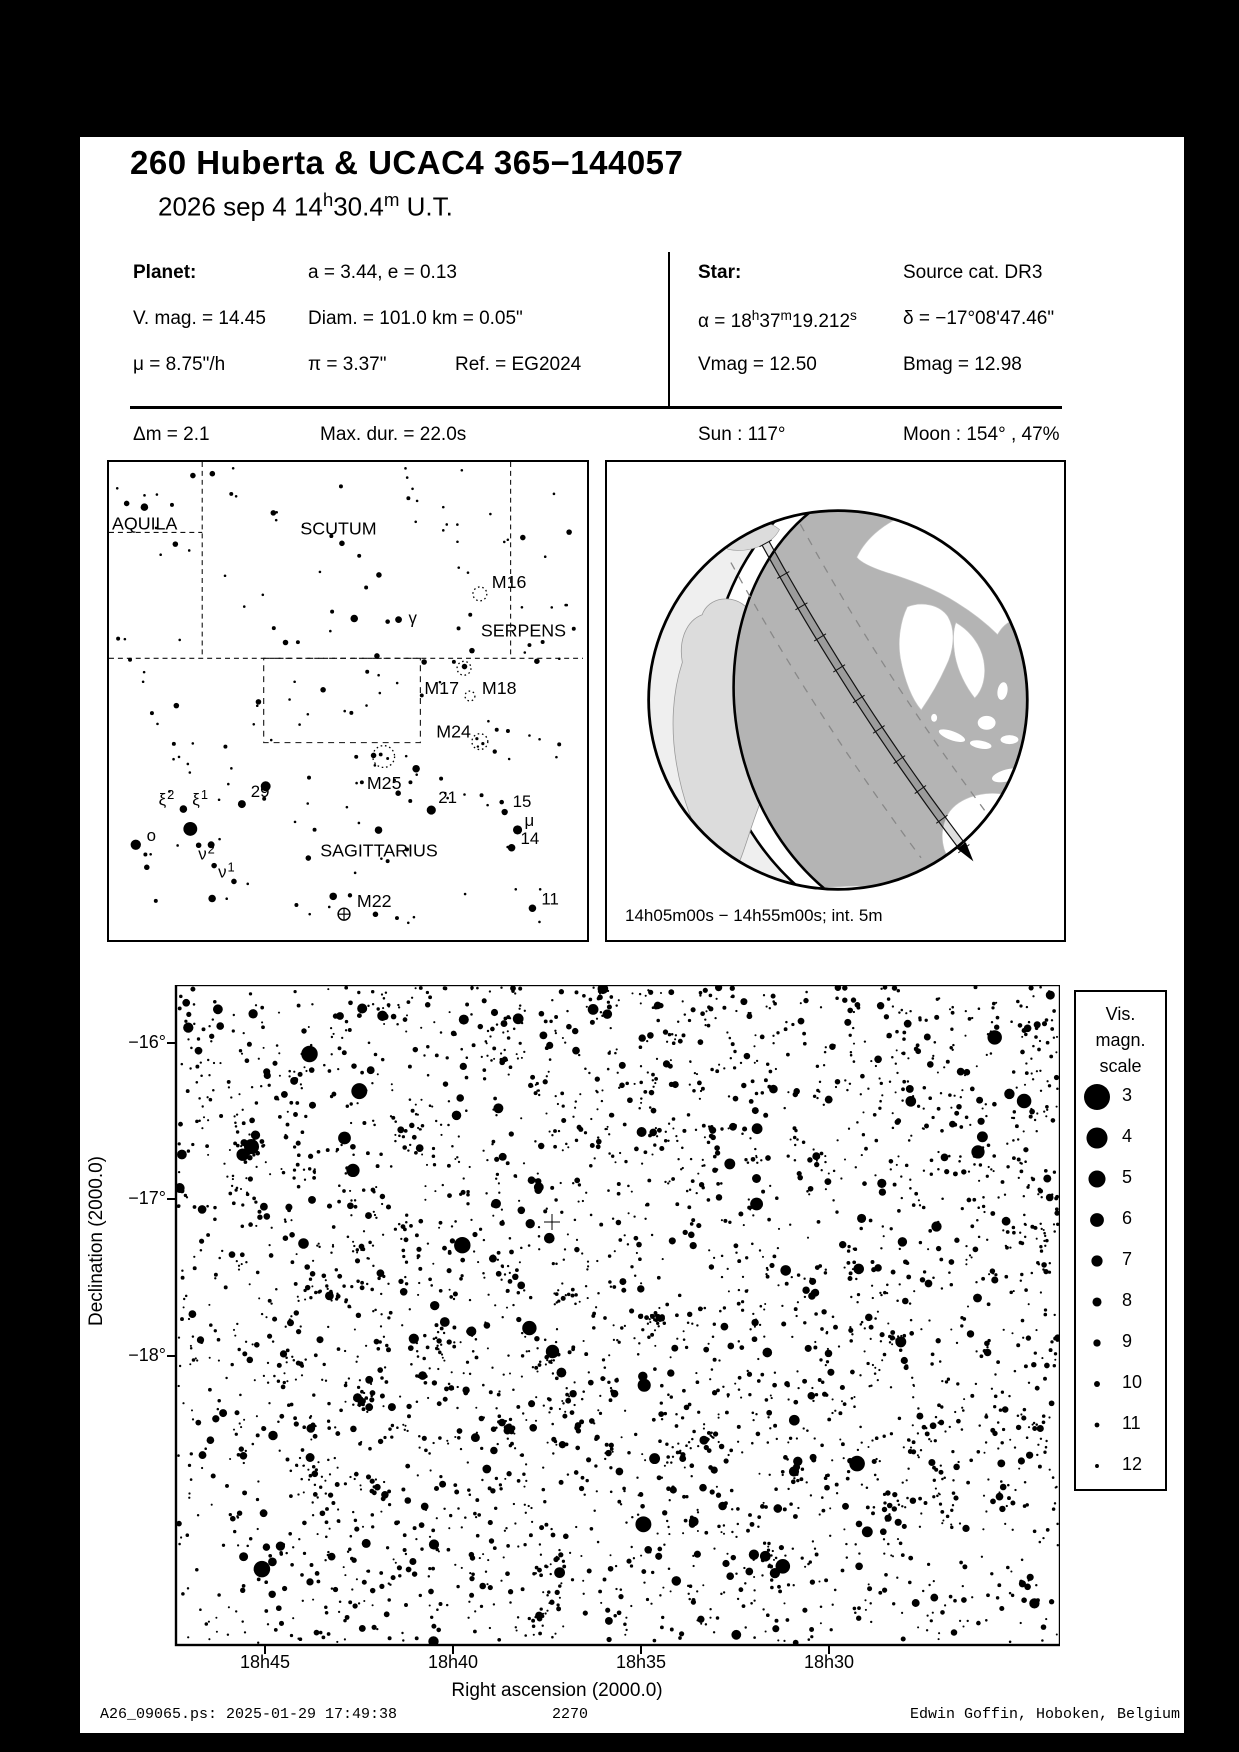 Image resolution: width=1239 pixels, height=1752 pixels. Describe the element at coordinates (393, 434) in the screenshot. I see `event-max-duration: Max. dur. = 22.0s` at that location.